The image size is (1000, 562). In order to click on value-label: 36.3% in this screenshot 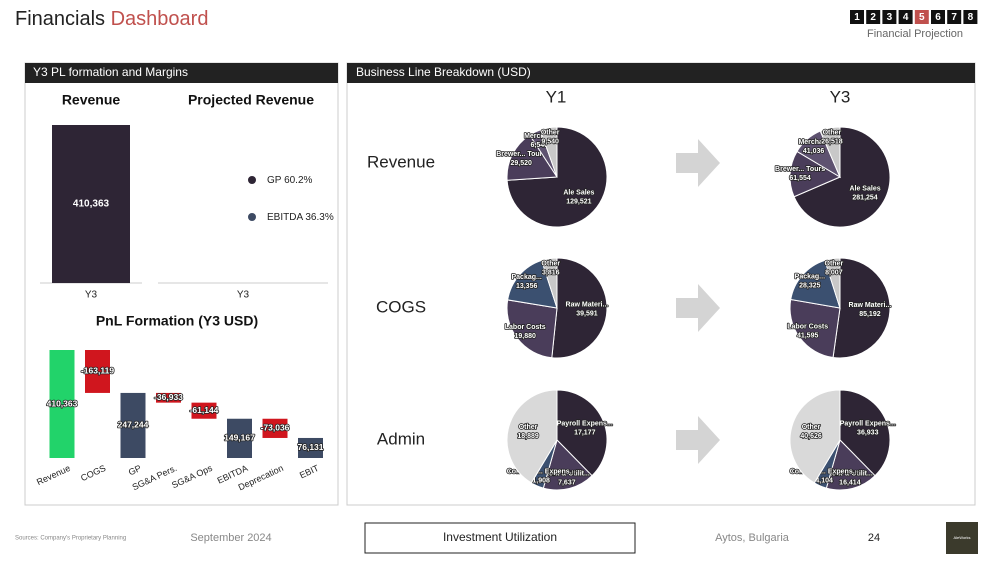, I will do `click(319, 217)`.